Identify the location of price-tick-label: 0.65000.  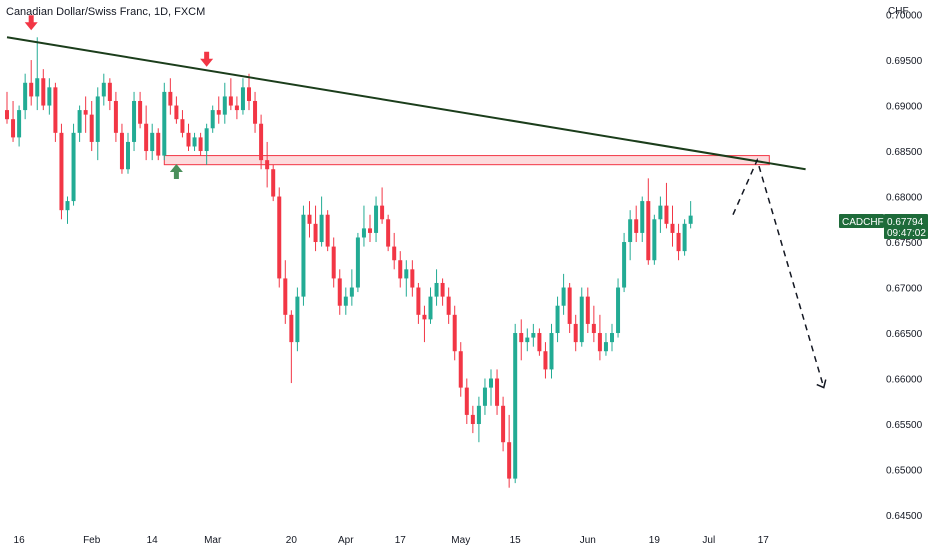
(904, 471).